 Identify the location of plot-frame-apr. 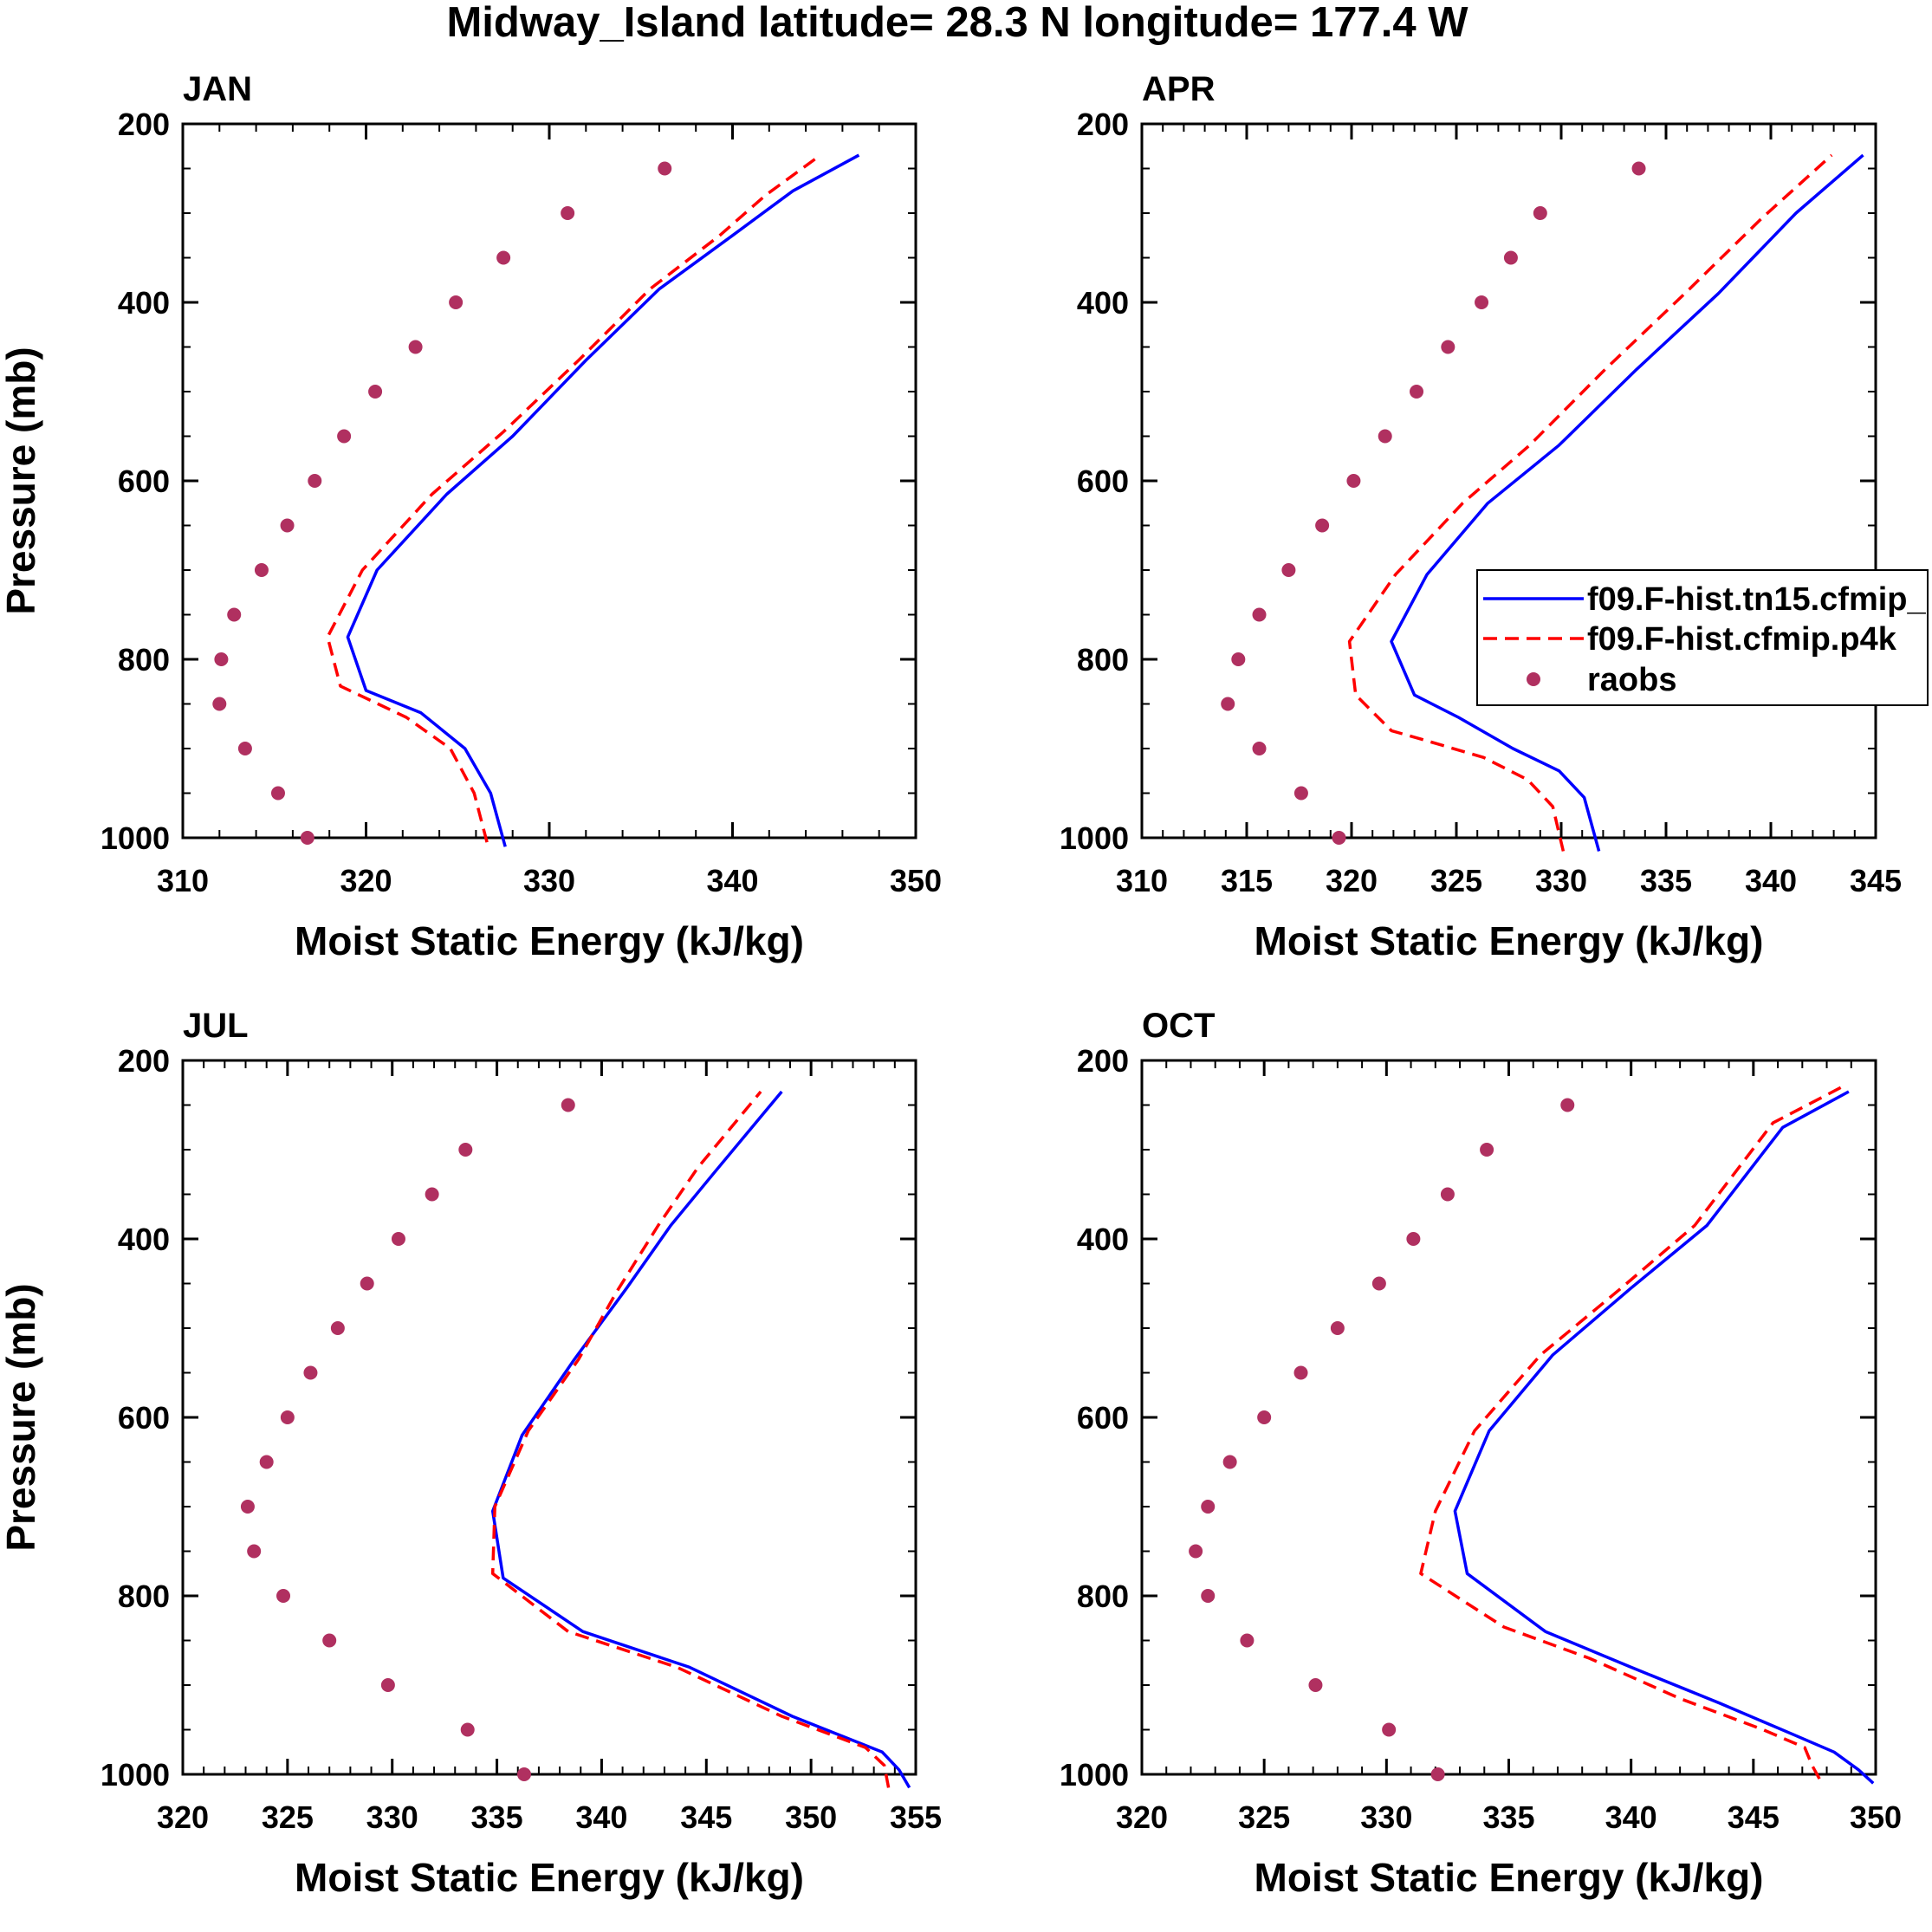
(1509, 481).